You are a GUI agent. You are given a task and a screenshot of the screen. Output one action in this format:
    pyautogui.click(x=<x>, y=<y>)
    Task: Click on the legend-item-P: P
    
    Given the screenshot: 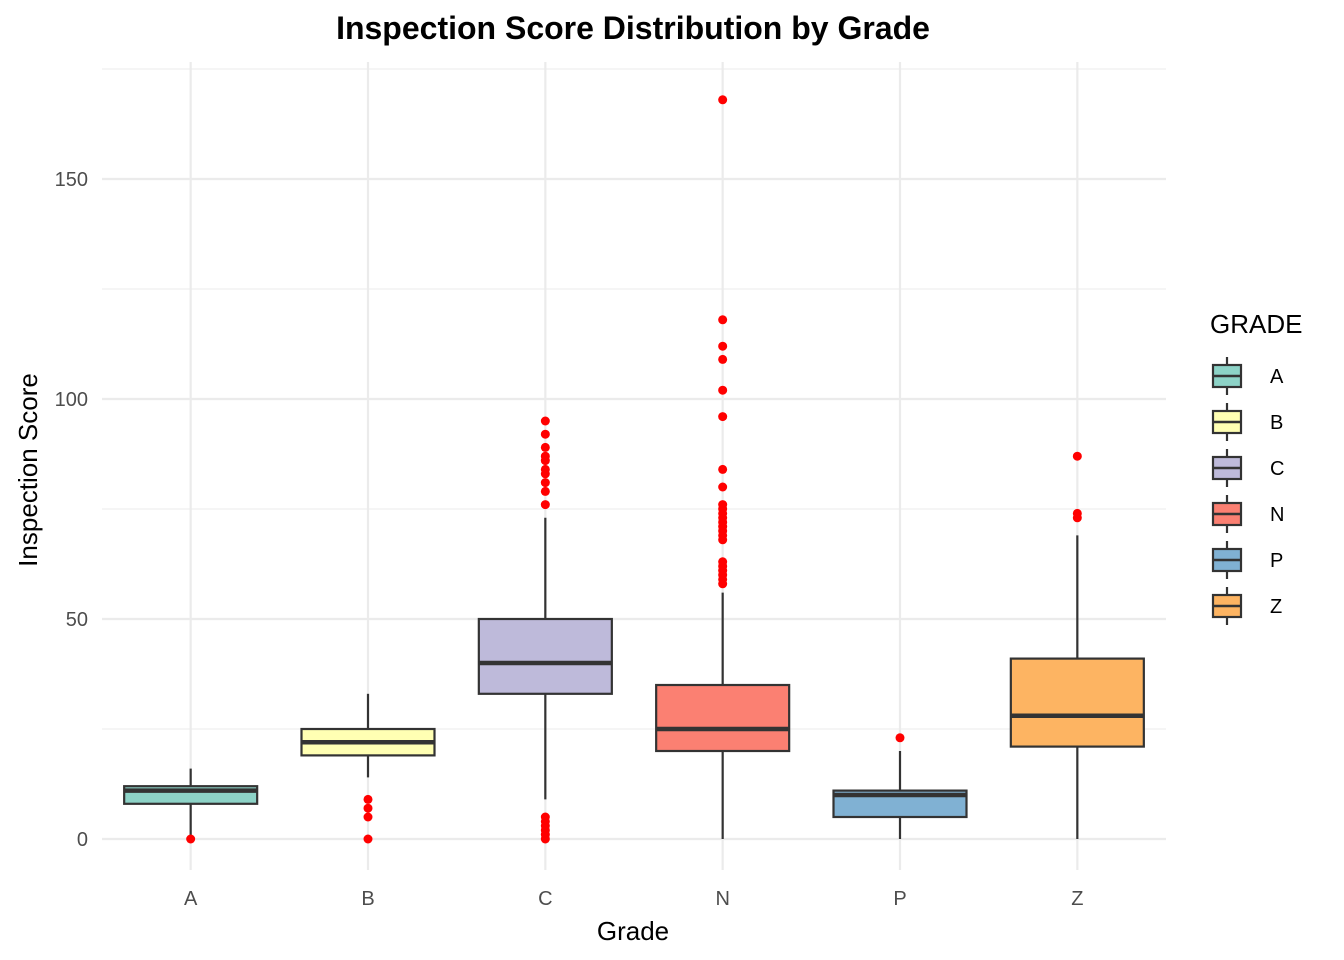 What is the action you would take?
    pyautogui.click(x=1247, y=560)
    